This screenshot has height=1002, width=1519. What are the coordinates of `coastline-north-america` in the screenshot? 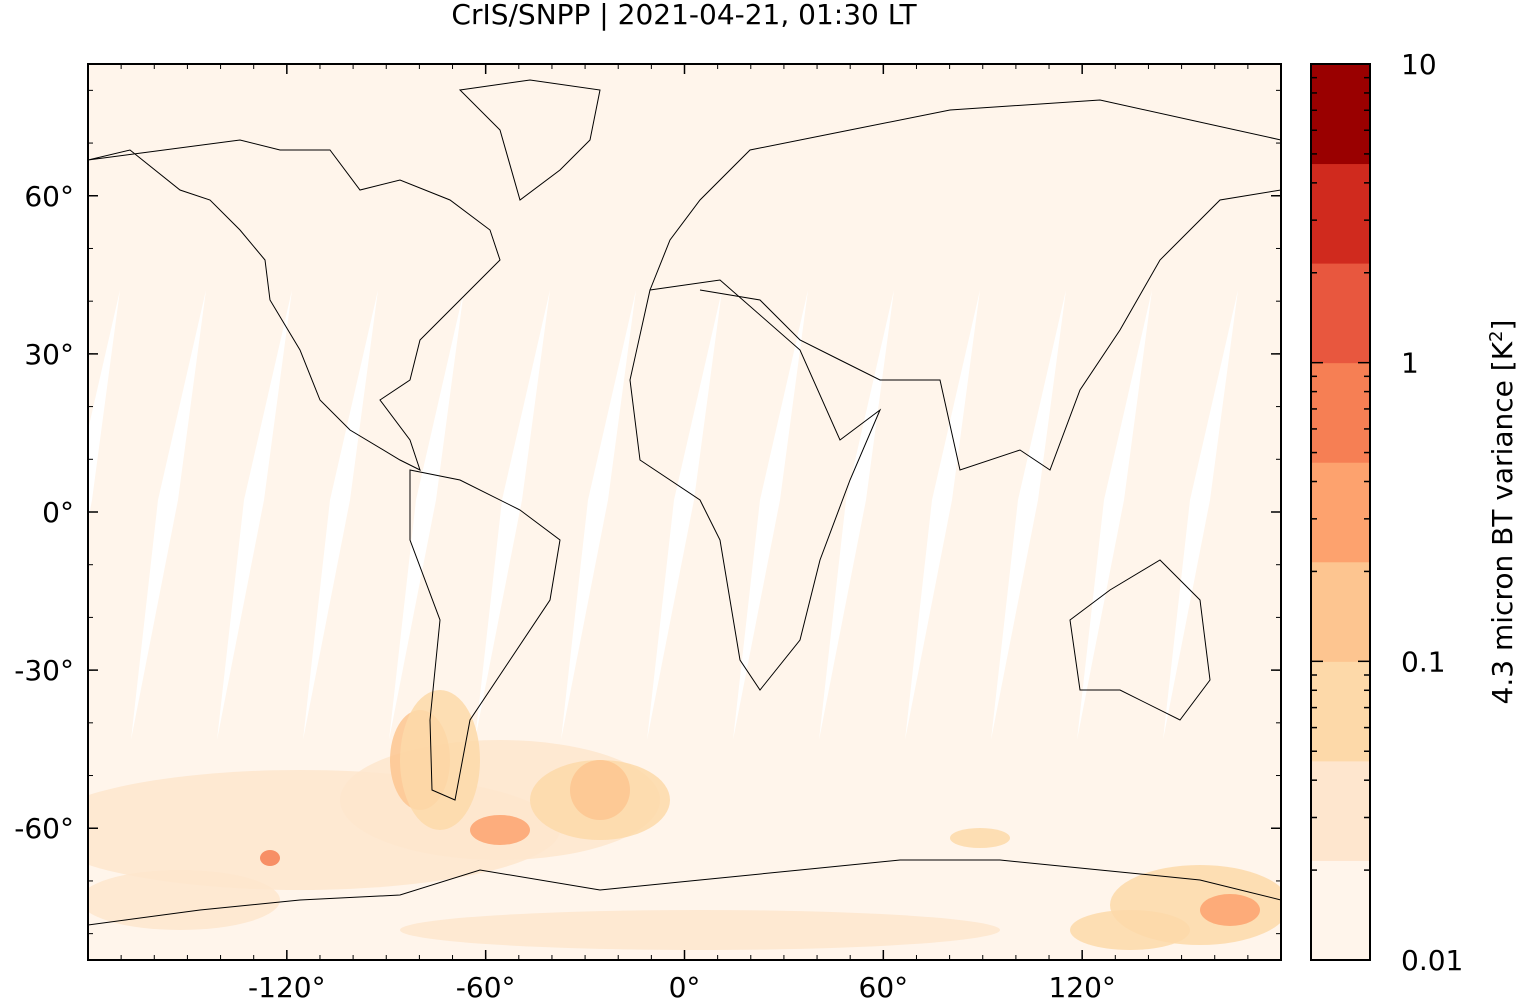 It's located at (294, 305).